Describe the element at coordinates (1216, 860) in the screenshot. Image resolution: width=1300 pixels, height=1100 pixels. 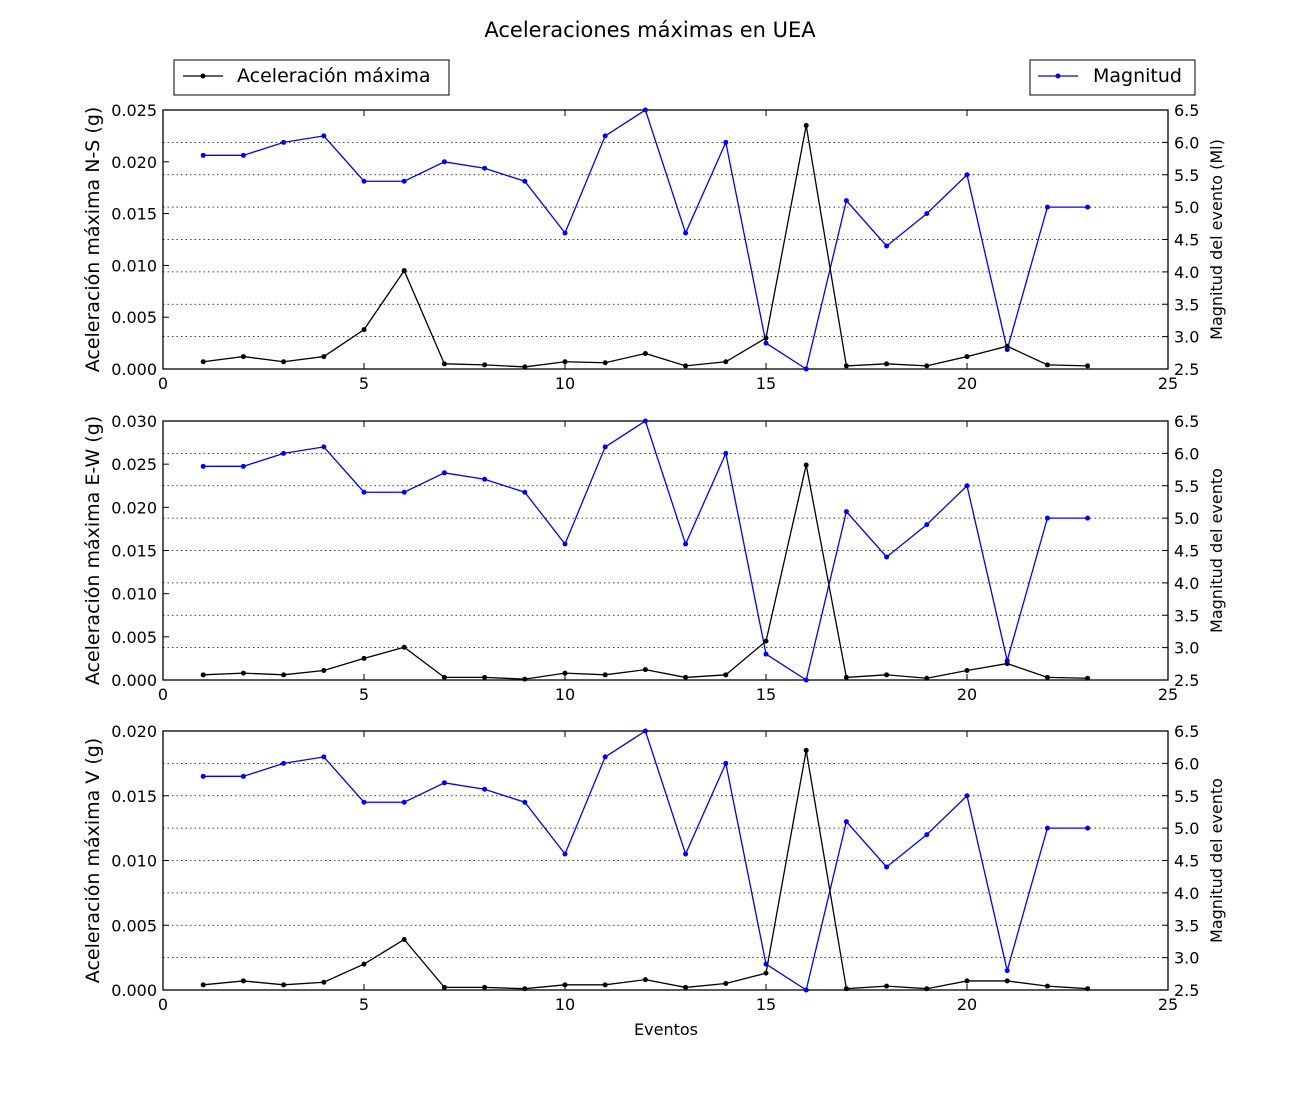
I see `y-right-axis-label: Magnitud del evento` at that location.